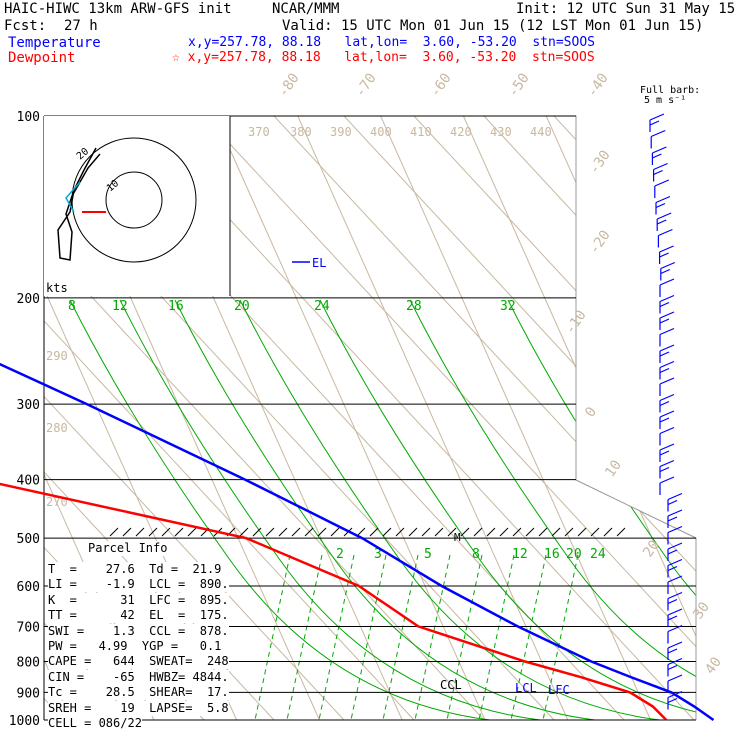 Image resolution: width=740 pixels, height=740 pixels. What do you see at coordinates (57, 288) in the screenshot?
I see `kts-label: kts` at bounding box center [57, 288].